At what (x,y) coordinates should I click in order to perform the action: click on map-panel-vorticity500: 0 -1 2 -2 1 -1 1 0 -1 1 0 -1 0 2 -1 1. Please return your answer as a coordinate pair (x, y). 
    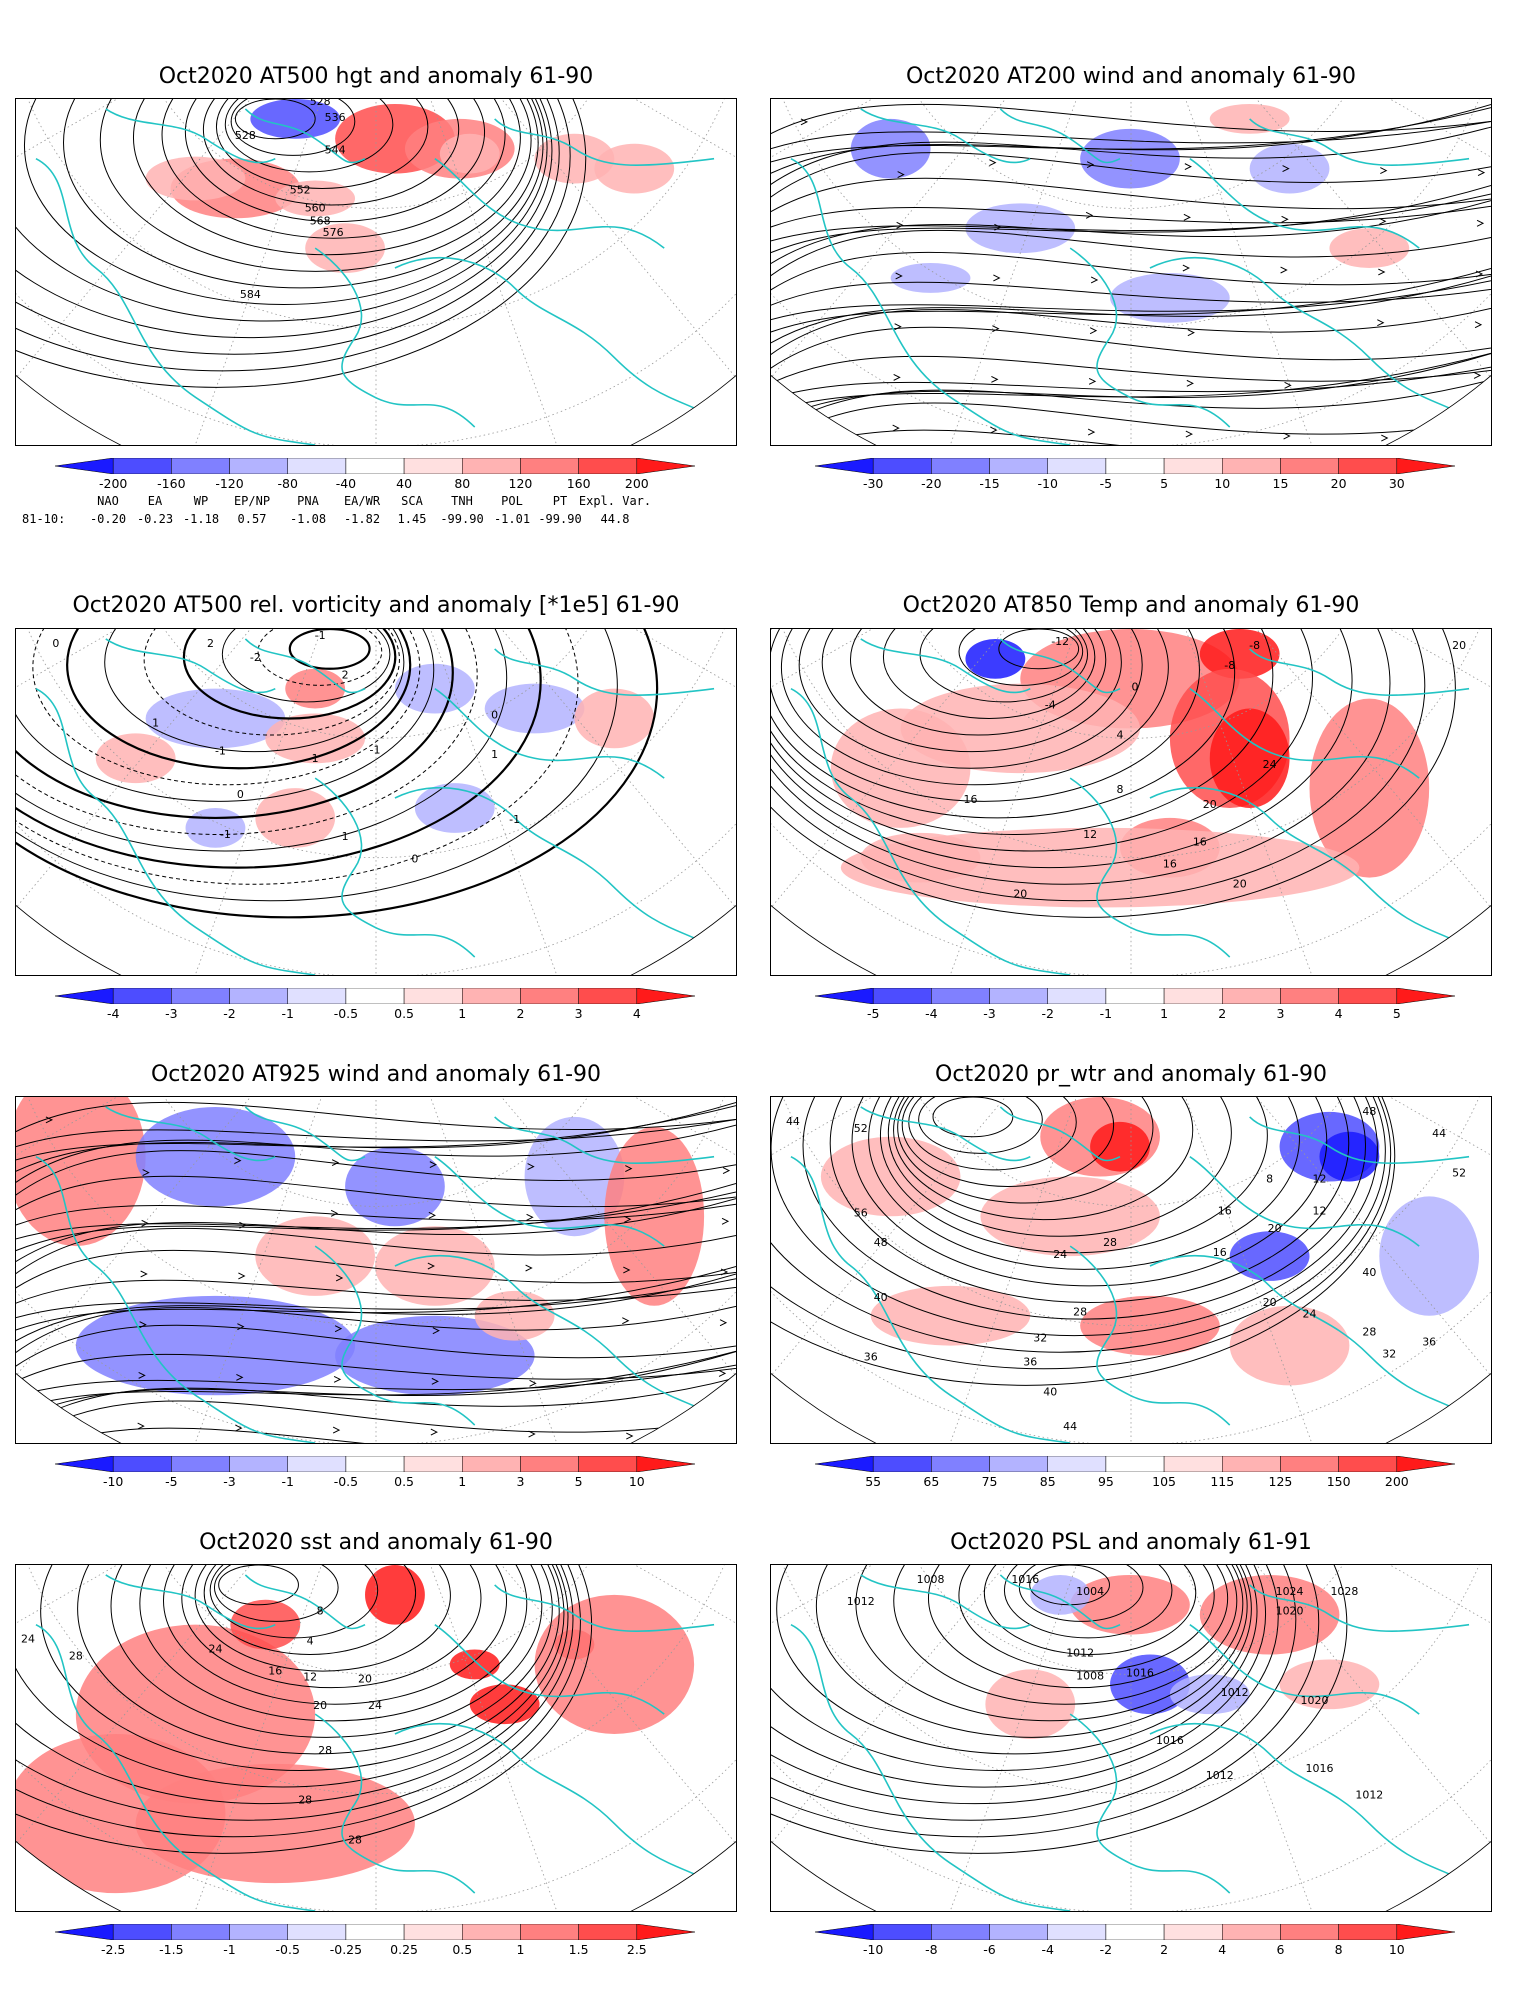
    Looking at the image, I should click on (376, 802).